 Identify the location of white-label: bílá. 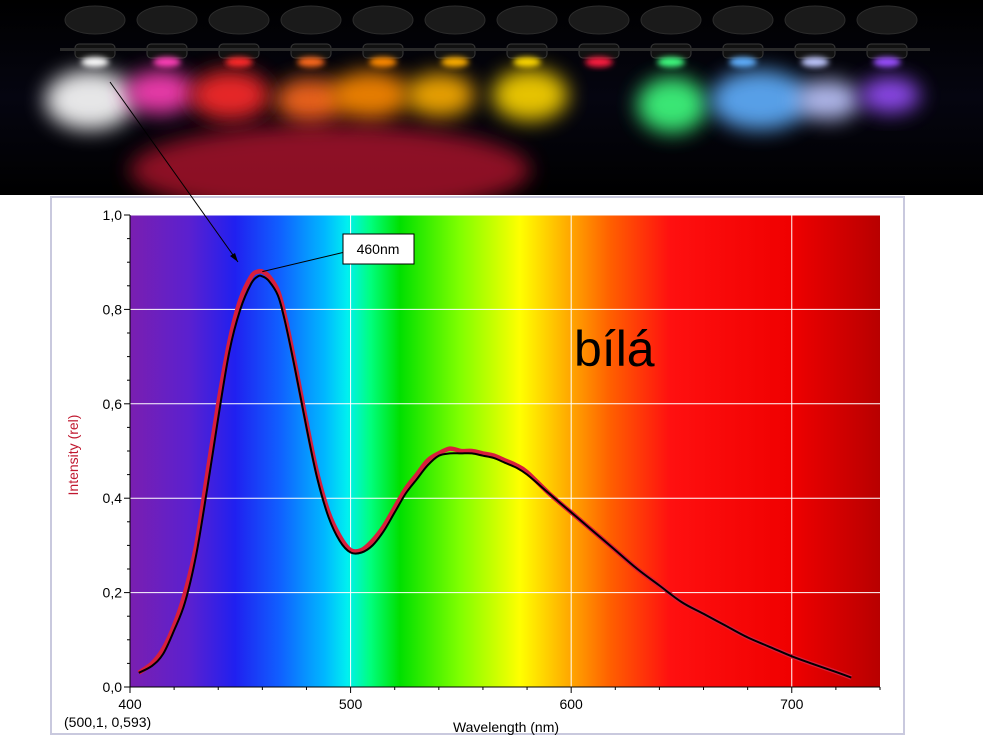
(614, 349).